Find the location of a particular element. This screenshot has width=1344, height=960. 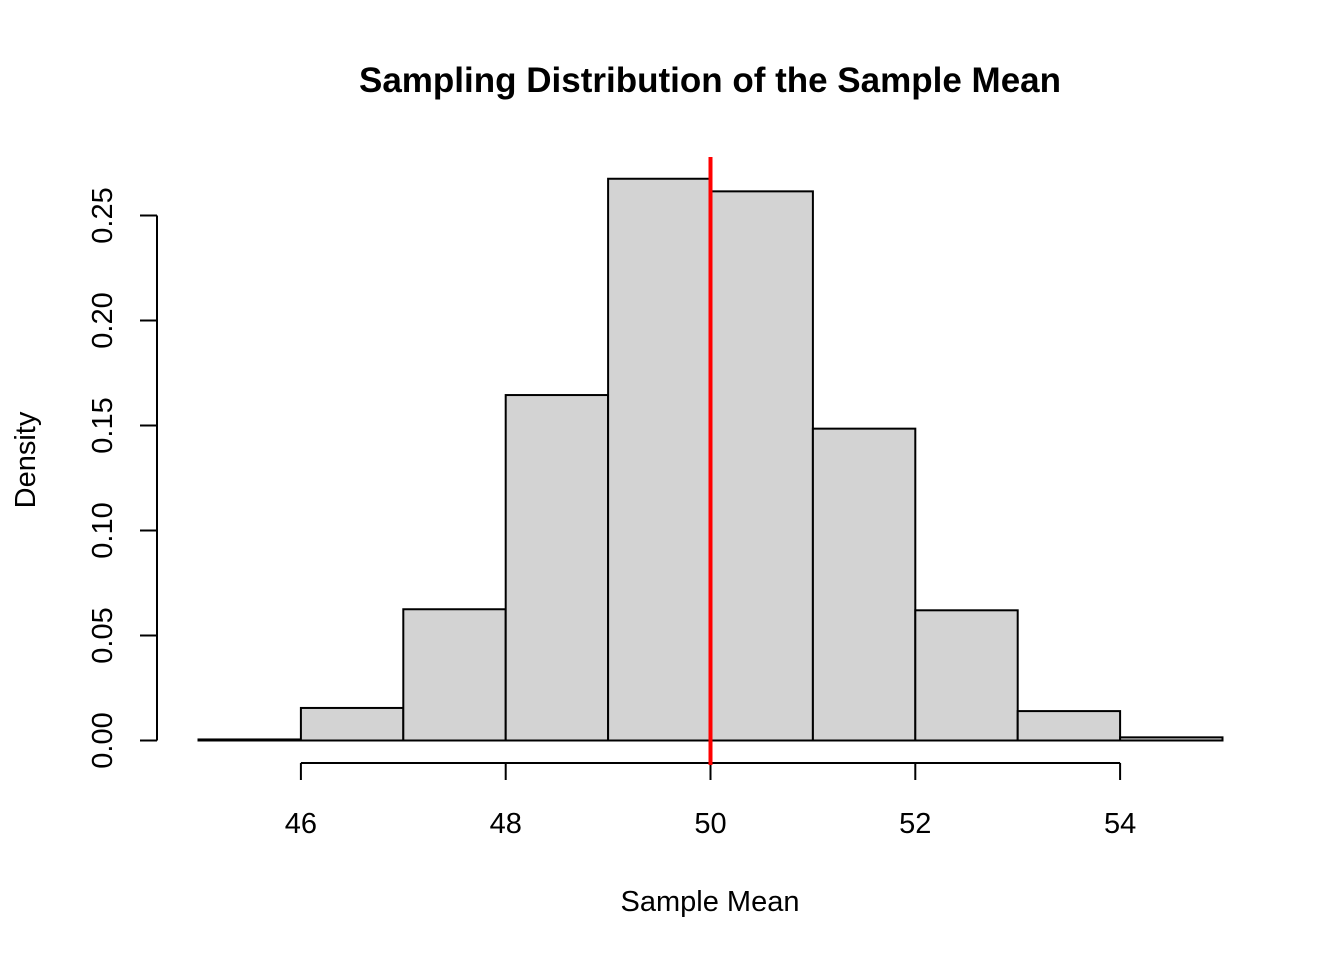

x-axis: 46 48 50 52 54 is located at coordinates (710, 801).